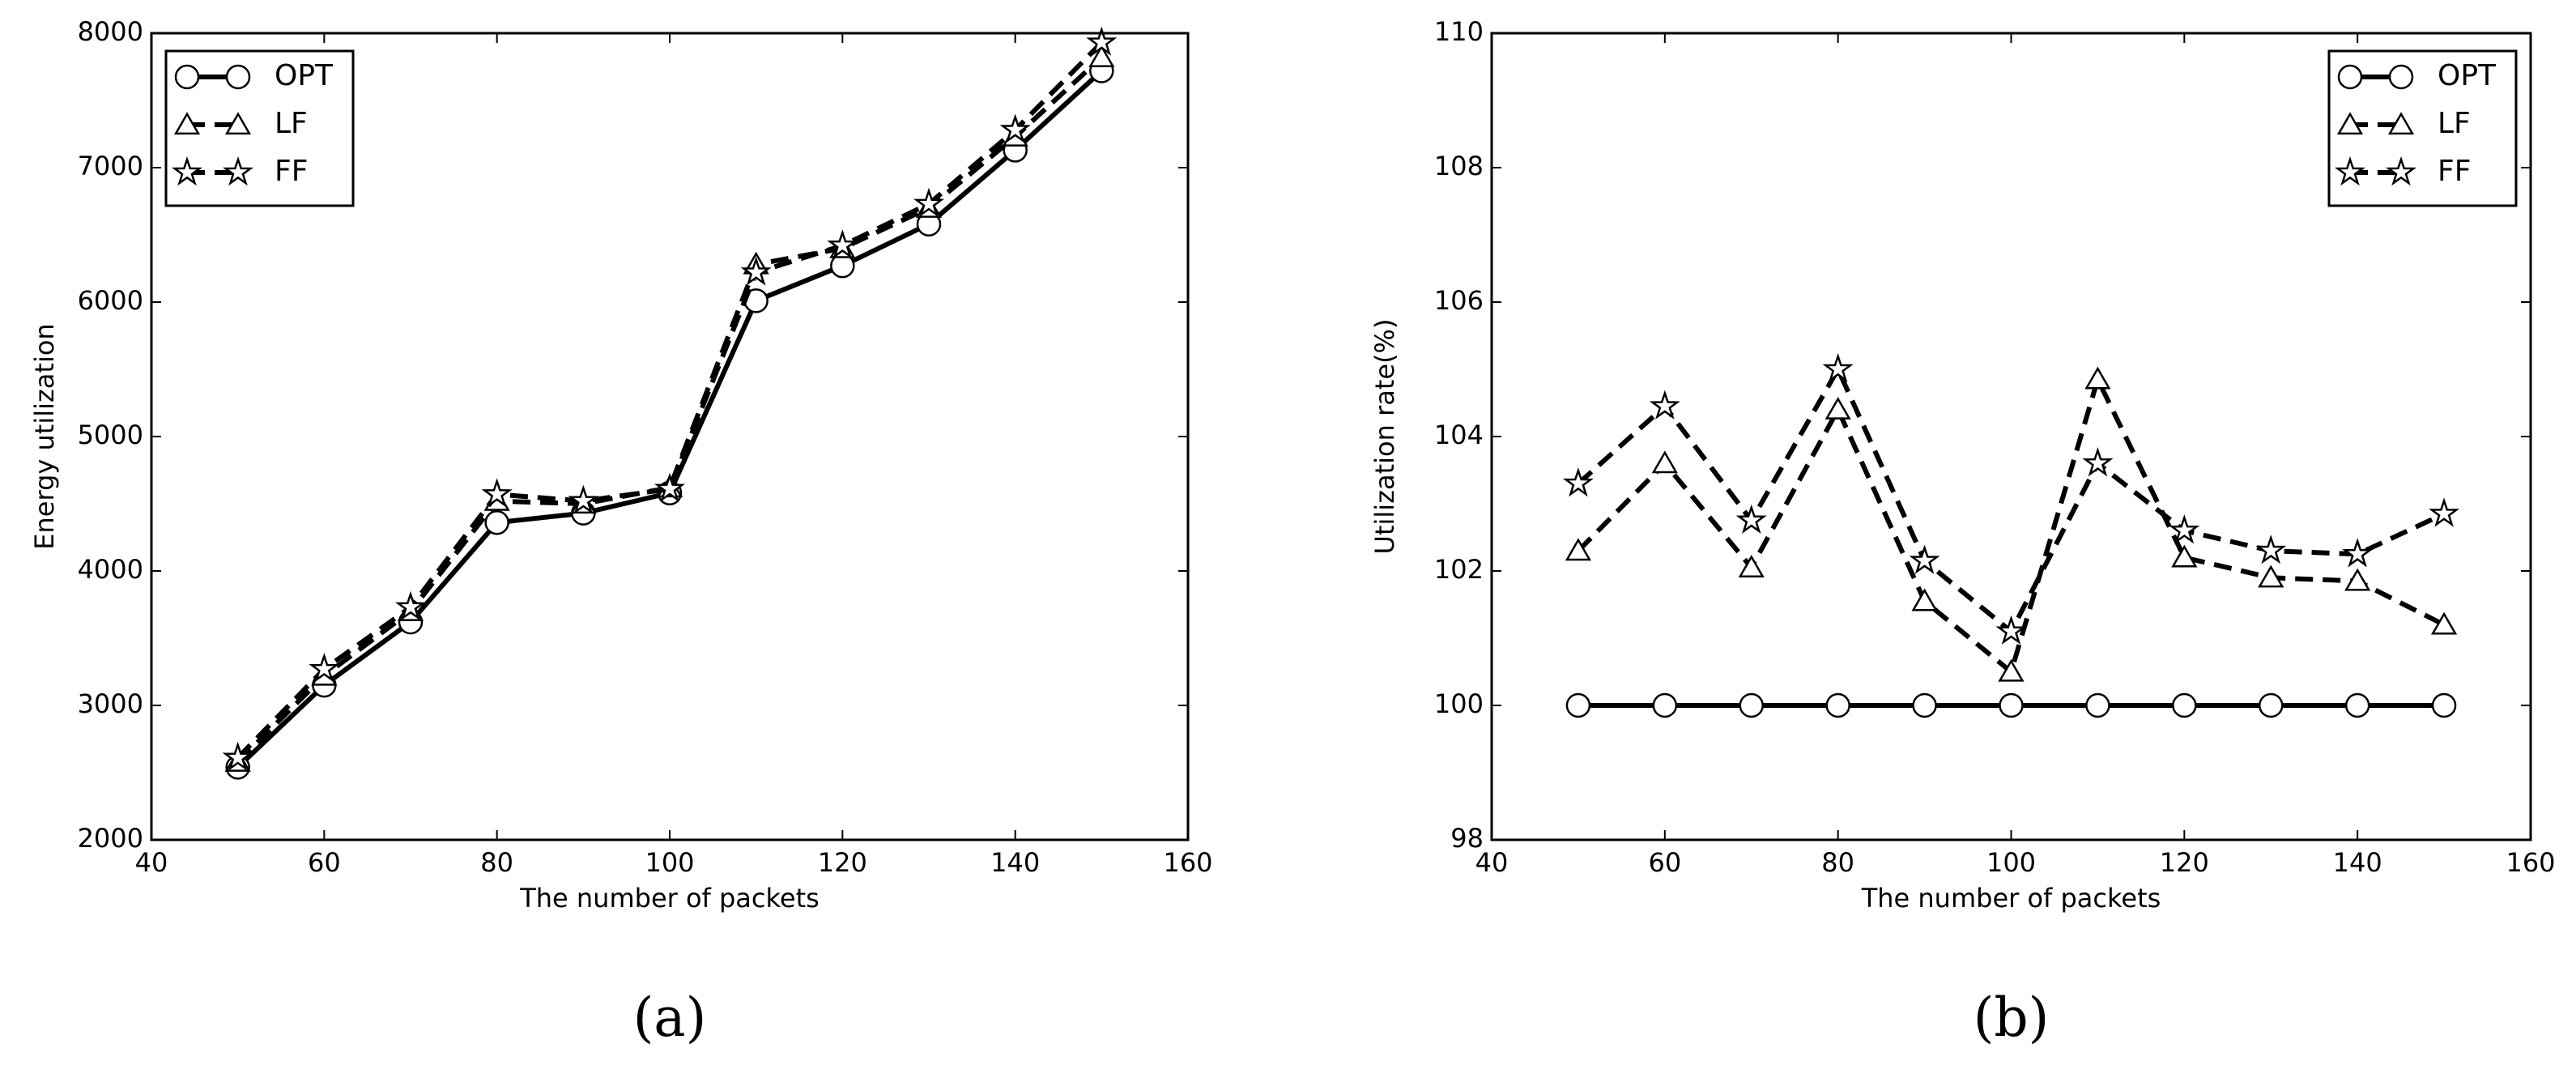  What do you see at coordinates (110, 435) in the screenshot?
I see `y-tick-label: 5000` at bounding box center [110, 435].